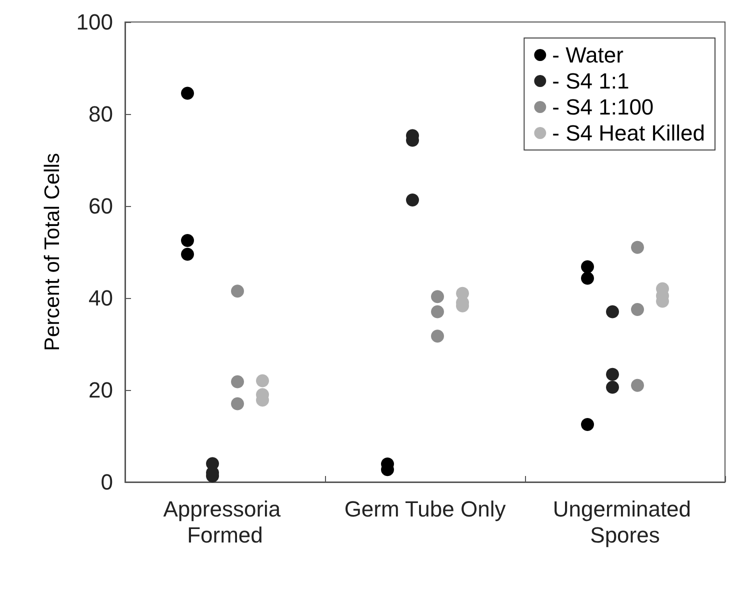  I want to click on x-tick-label: Ungerminated Spores, so click(625, 522).